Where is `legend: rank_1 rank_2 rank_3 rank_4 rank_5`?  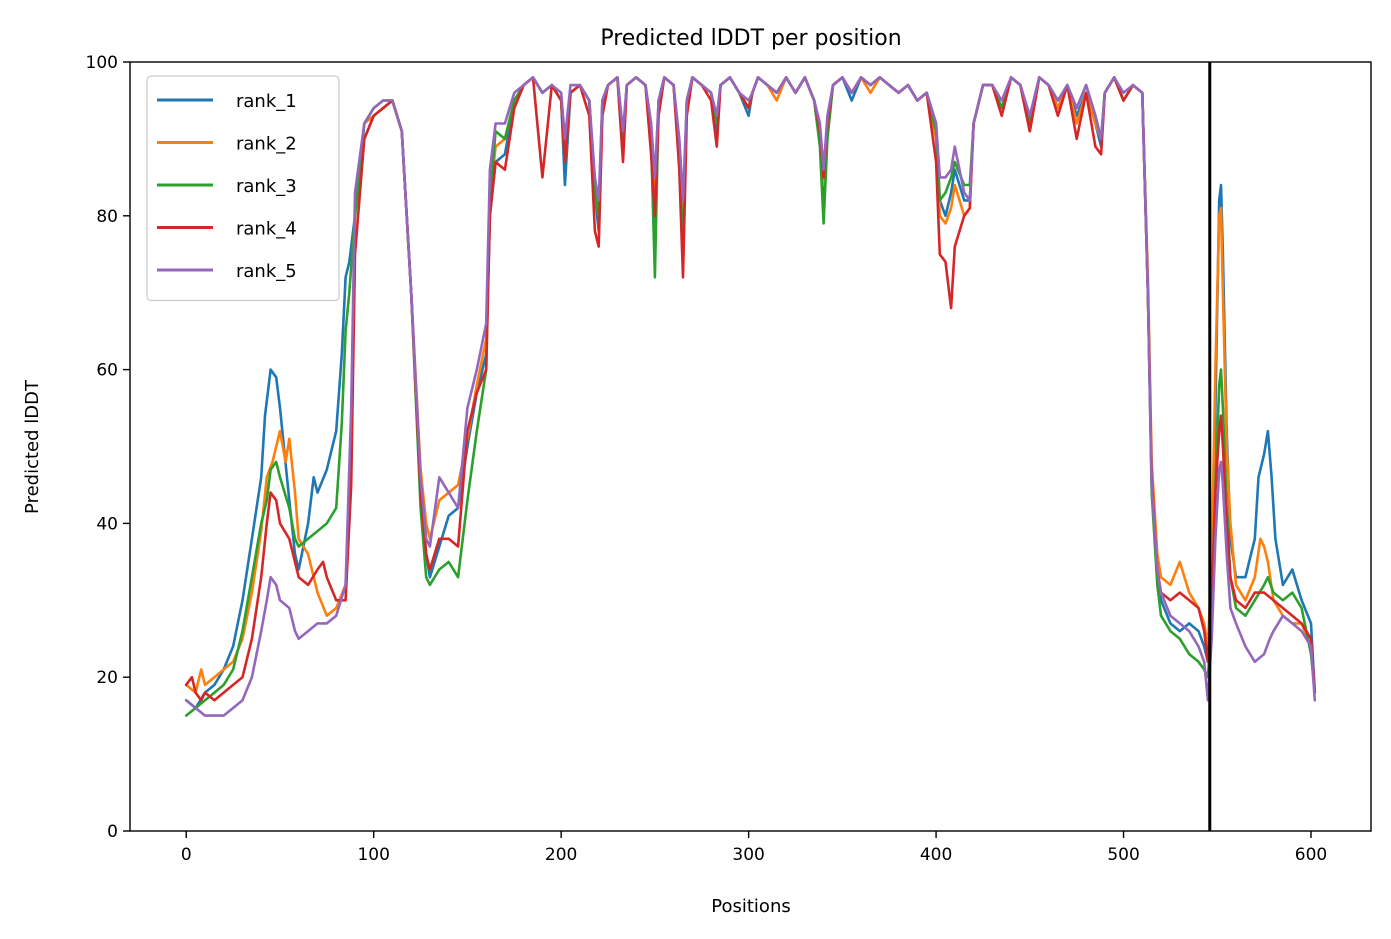
legend: rank_1 rank_2 rank_3 rank_4 rank_5 is located at coordinates (243, 188).